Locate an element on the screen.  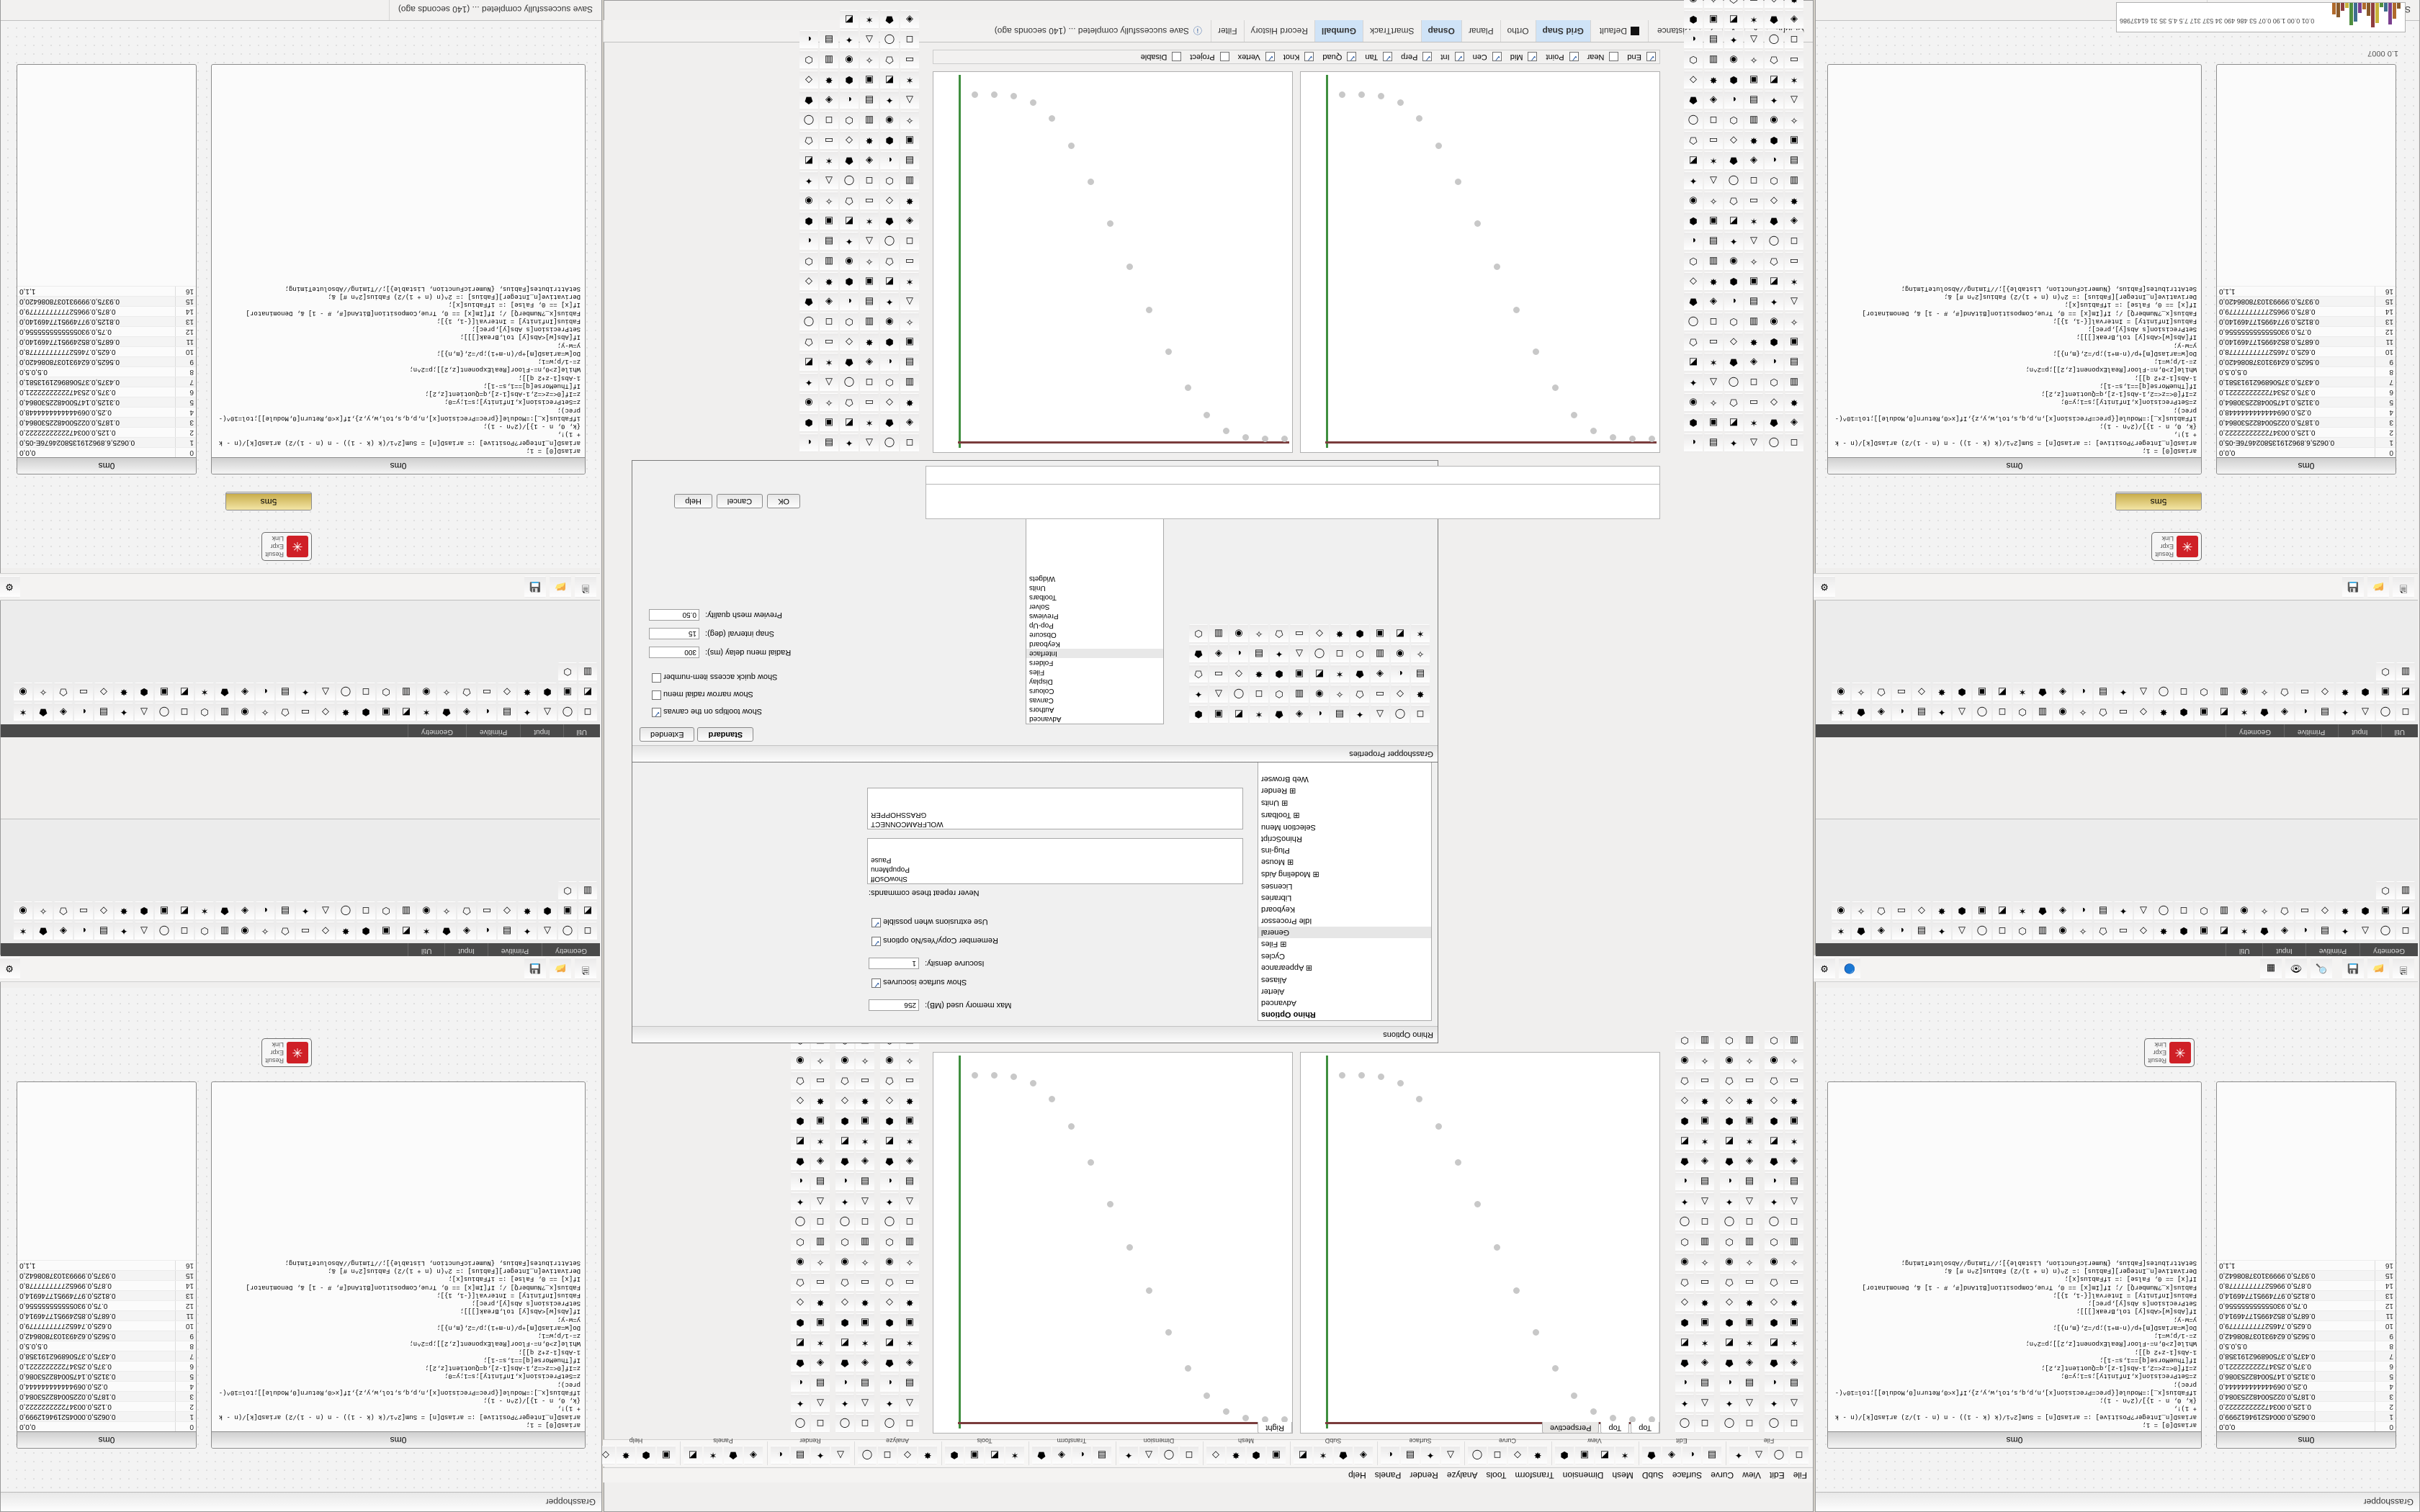
ribbon-tool-icon: ◐ is located at coordinates (1081, 1455).